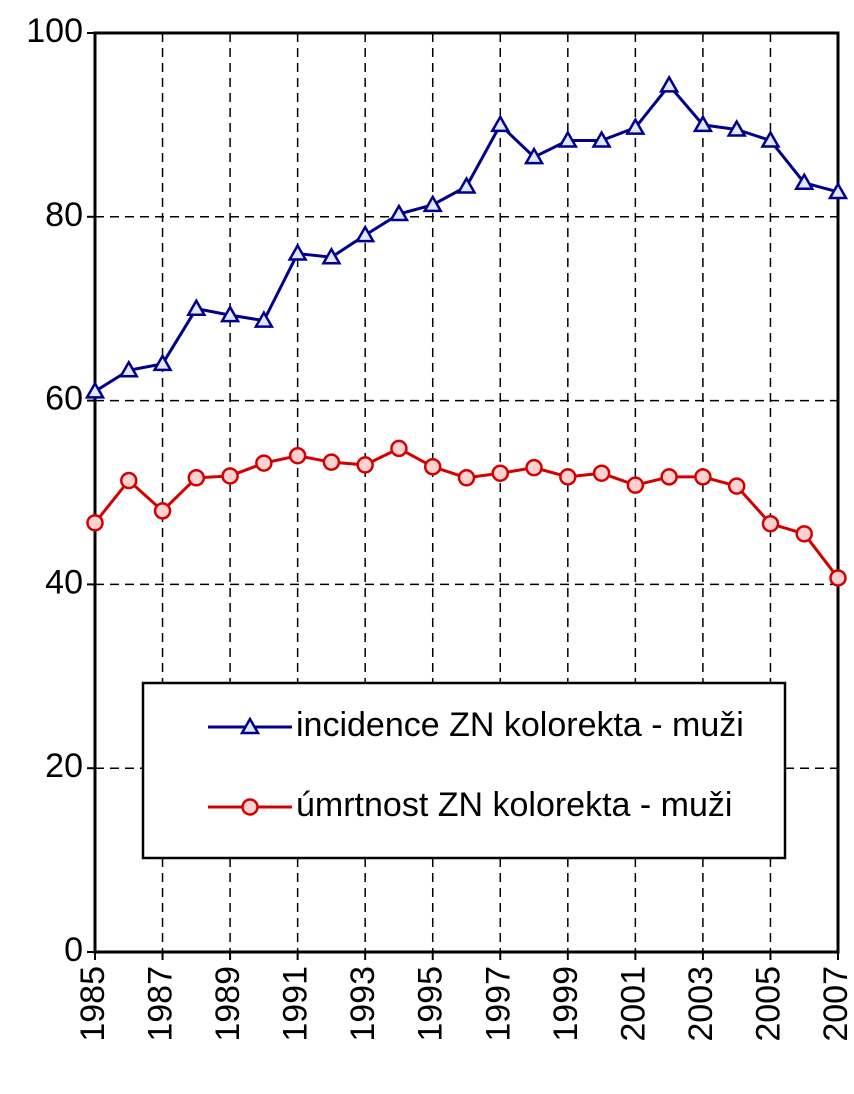 This screenshot has width=854, height=1094. Describe the element at coordinates (363, 1004) in the screenshot. I see `x-tick-label: 1993` at that location.